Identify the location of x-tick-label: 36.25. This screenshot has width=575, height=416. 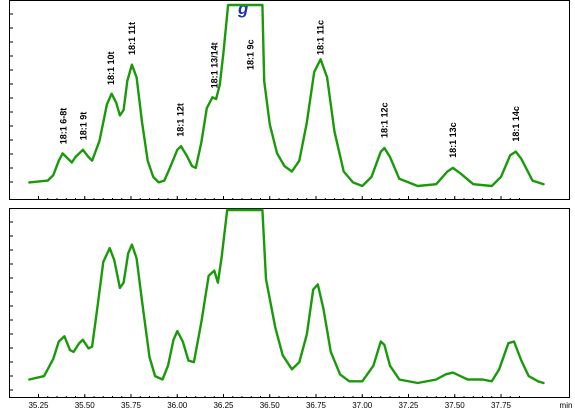
(223, 405).